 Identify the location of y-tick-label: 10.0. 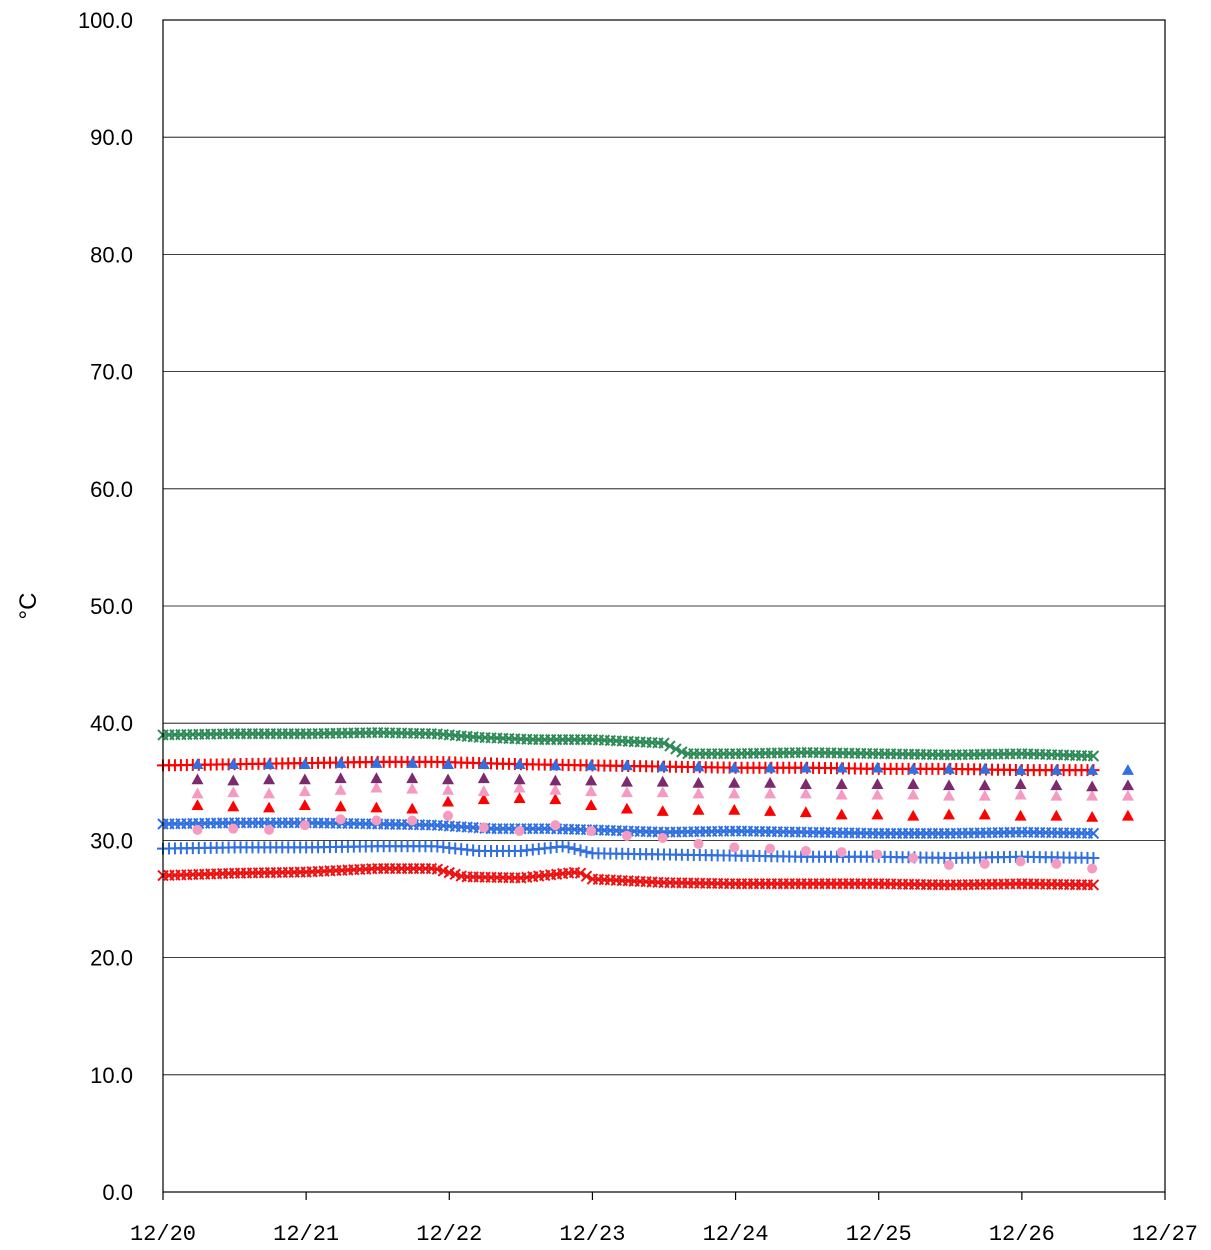
(111, 1075).